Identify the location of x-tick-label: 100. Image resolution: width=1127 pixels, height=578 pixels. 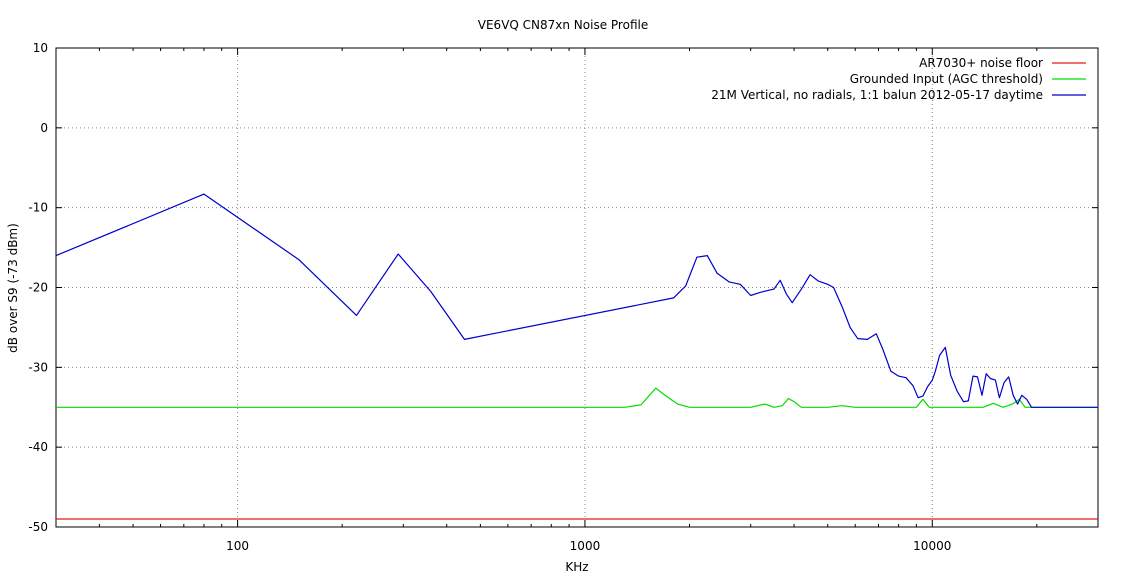
(237, 546).